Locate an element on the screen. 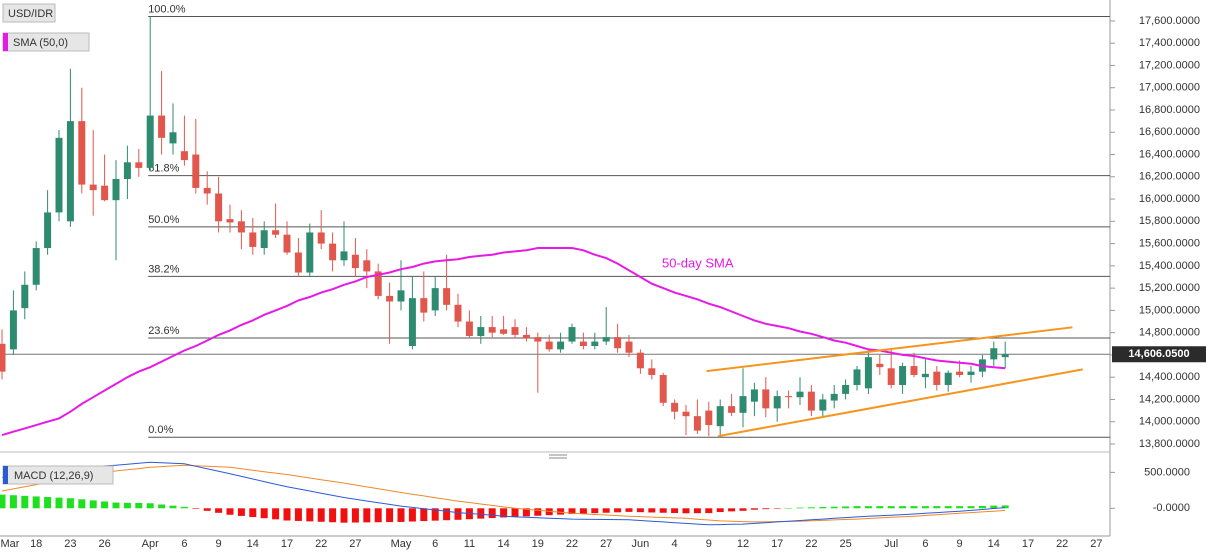  x-tick-label: 14 is located at coordinates (994, 544).